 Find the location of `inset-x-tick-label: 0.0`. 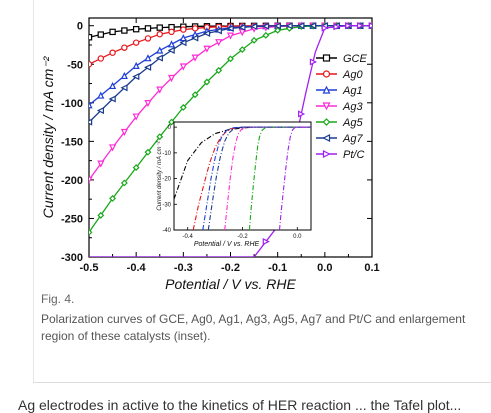

inset-x-tick-label: 0.0 is located at coordinates (297, 237).